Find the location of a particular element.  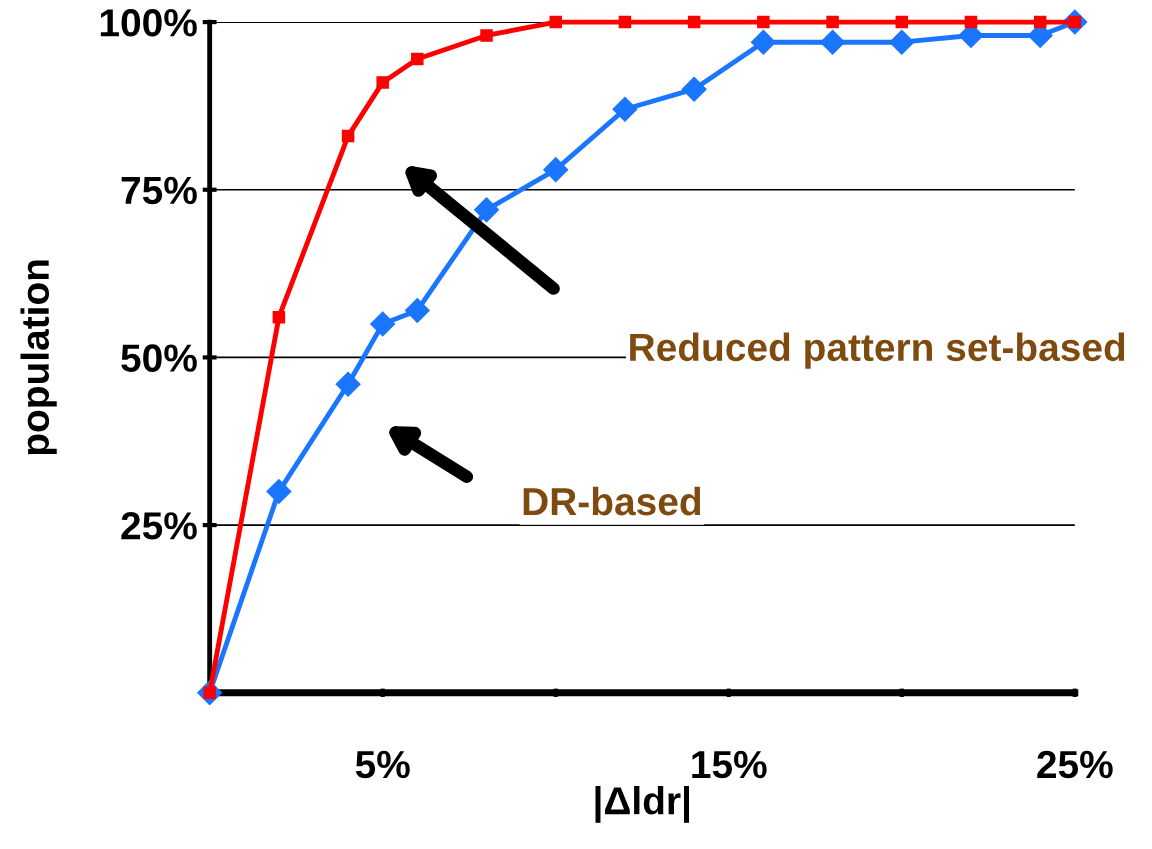

y-axis-title: population is located at coordinates (38, 357).